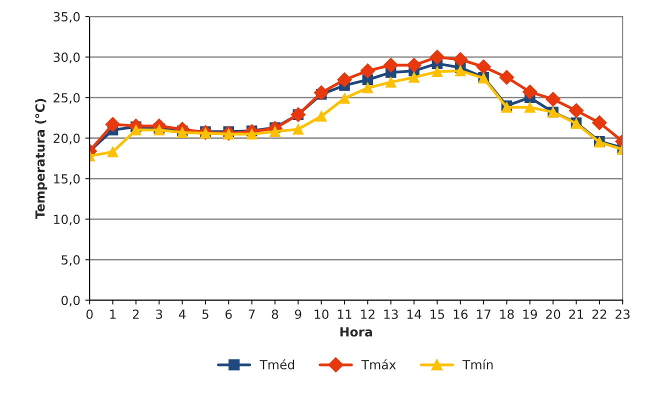 Image resolution: width=654 pixels, height=394 pixels. I want to click on legend-label: Tméd, so click(277, 364).